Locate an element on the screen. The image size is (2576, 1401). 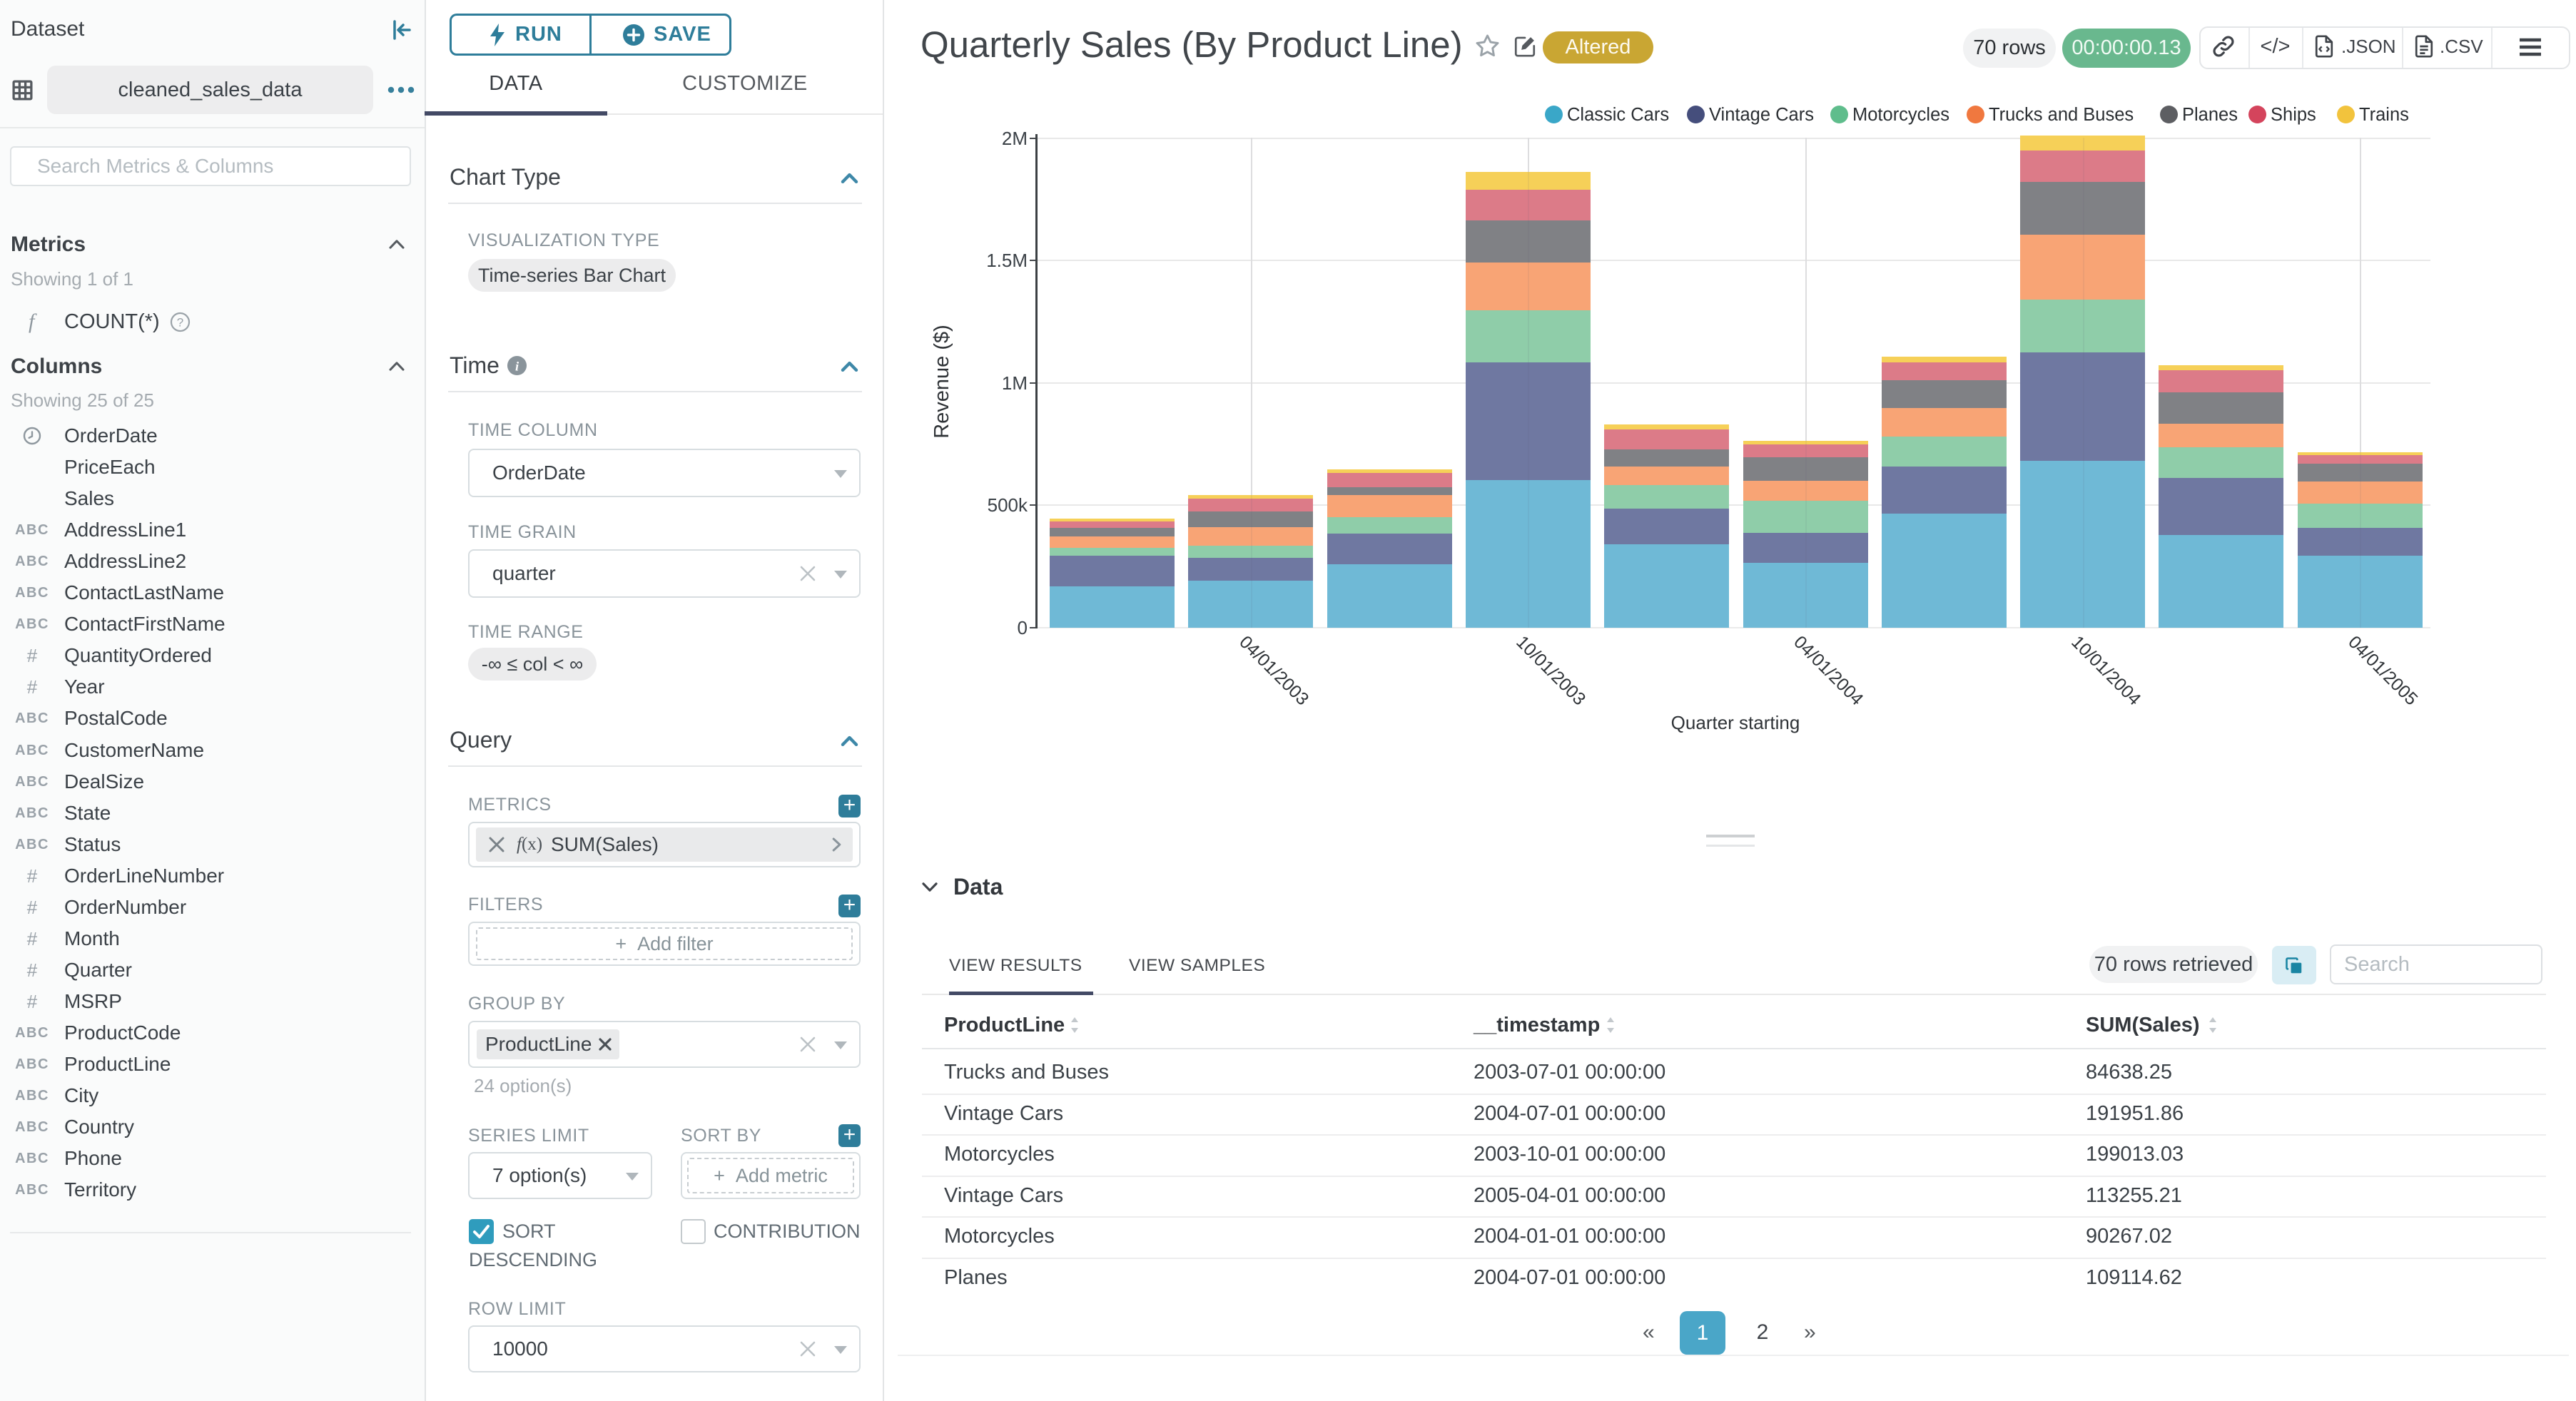
svg-text: i is located at coordinates (517, 366).